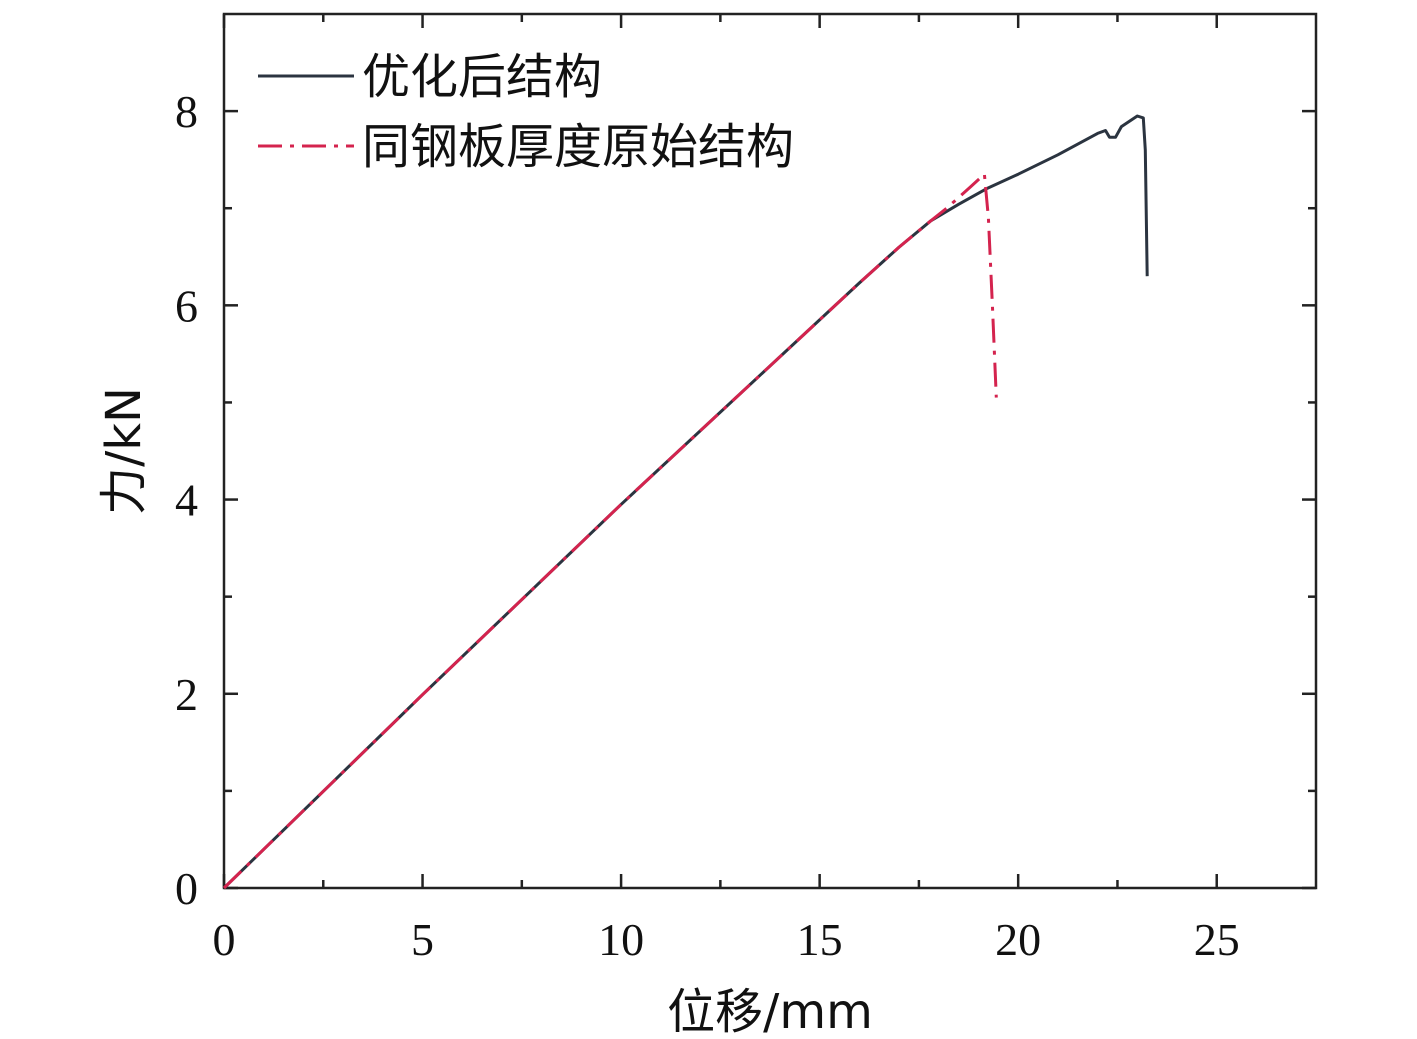  What do you see at coordinates (186, 500) in the screenshot?
I see `y-tick-label: 4` at bounding box center [186, 500].